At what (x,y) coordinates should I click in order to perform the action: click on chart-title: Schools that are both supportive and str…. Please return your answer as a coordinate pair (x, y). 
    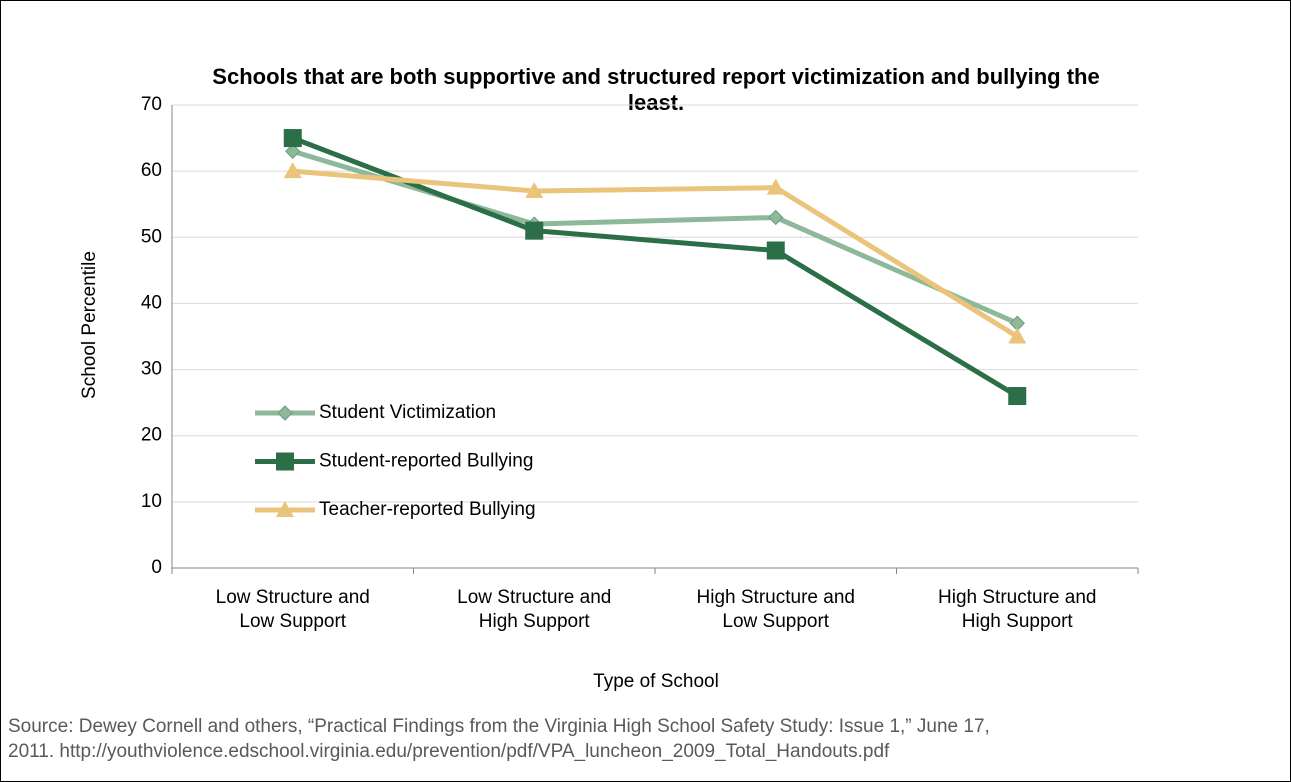
    Looking at the image, I should click on (656, 89).